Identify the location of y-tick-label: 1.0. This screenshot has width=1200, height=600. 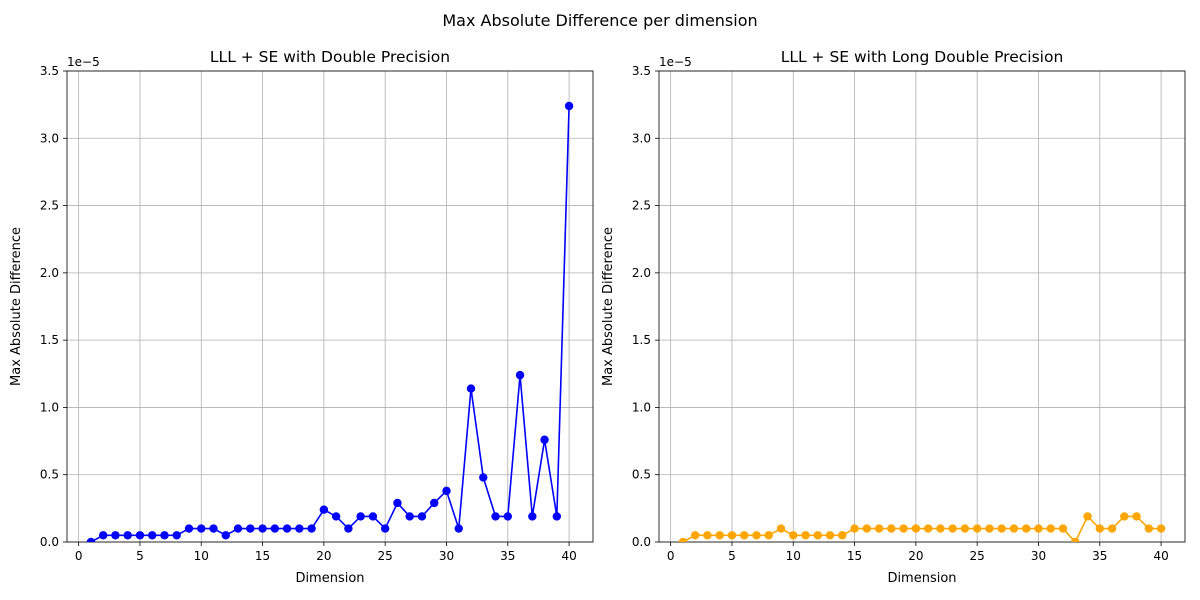
(49, 407).